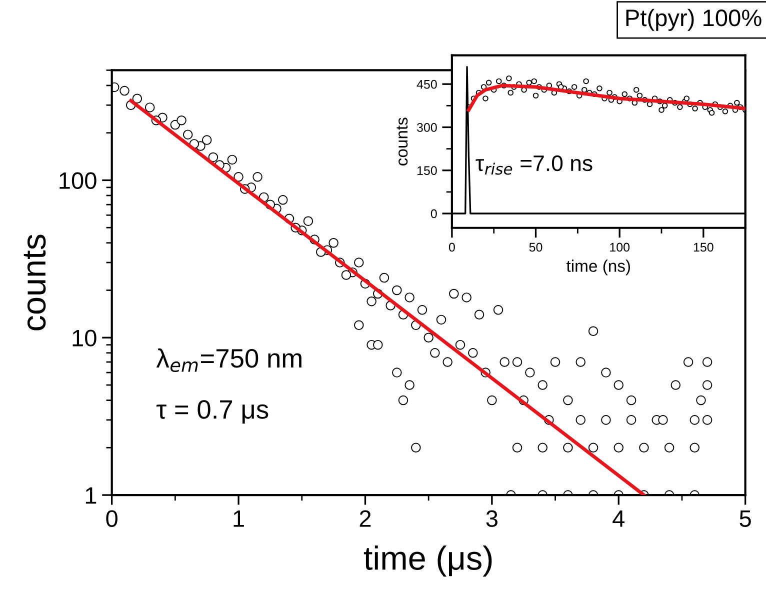 Image resolution: width=766 pixels, height=595 pixels. I want to click on annotation: τ = 0.7 μs, so click(212, 412).